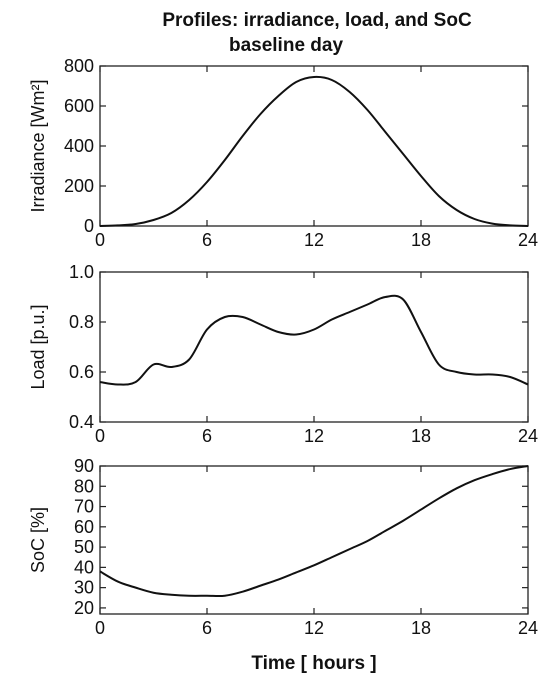 Image resolution: width=550 pixels, height=681 pixels. What do you see at coordinates (81, 372) in the screenshot?
I see `load-y-tick-label: 0.6` at bounding box center [81, 372].